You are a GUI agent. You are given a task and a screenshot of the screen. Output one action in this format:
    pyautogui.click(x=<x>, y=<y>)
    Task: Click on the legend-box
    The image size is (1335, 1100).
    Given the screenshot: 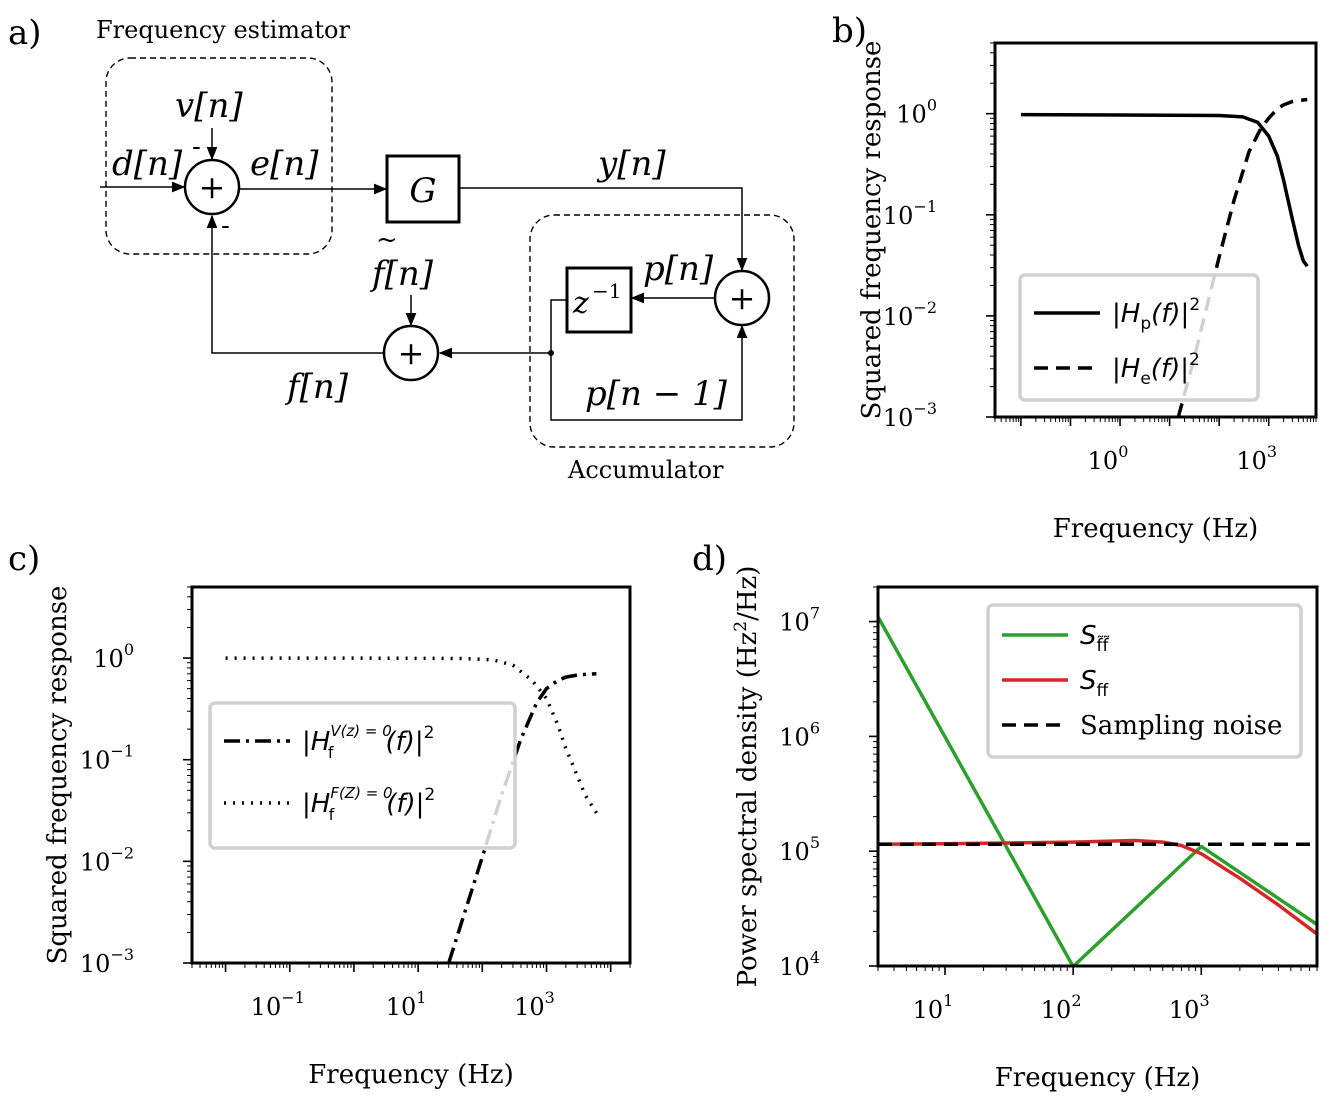 What is the action you would take?
    pyautogui.click(x=1144, y=681)
    